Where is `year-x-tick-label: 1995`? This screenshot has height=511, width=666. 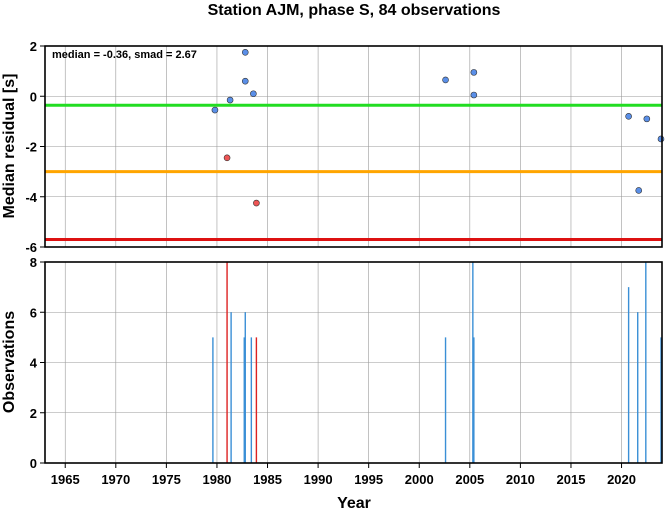
year-x-tick-label: 1995 is located at coordinates (368, 479).